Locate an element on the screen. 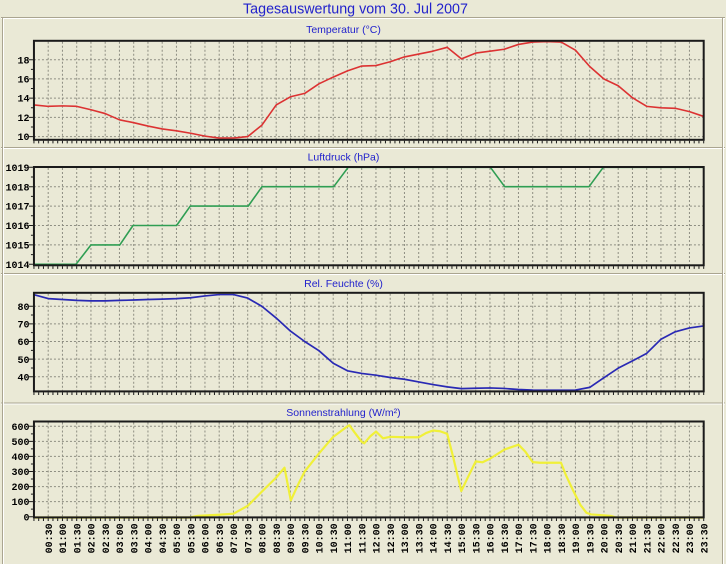 This screenshot has width=726, height=564. svg-text: Sonnenstrahlung (W/m²) is located at coordinates (343, 413).